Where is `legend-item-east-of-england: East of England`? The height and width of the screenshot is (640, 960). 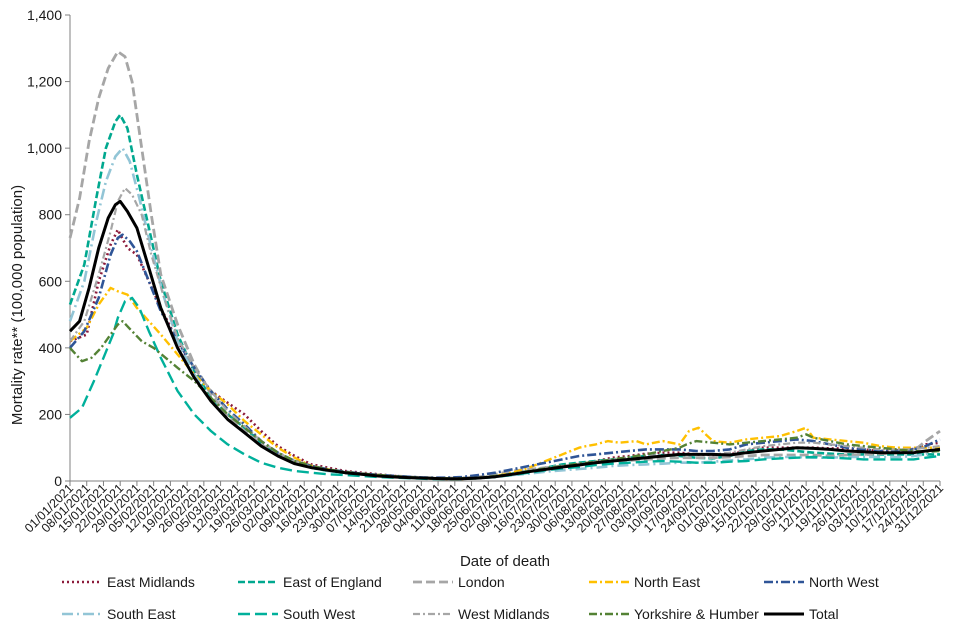 legend-item-east-of-england: East of England is located at coordinates (310, 582).